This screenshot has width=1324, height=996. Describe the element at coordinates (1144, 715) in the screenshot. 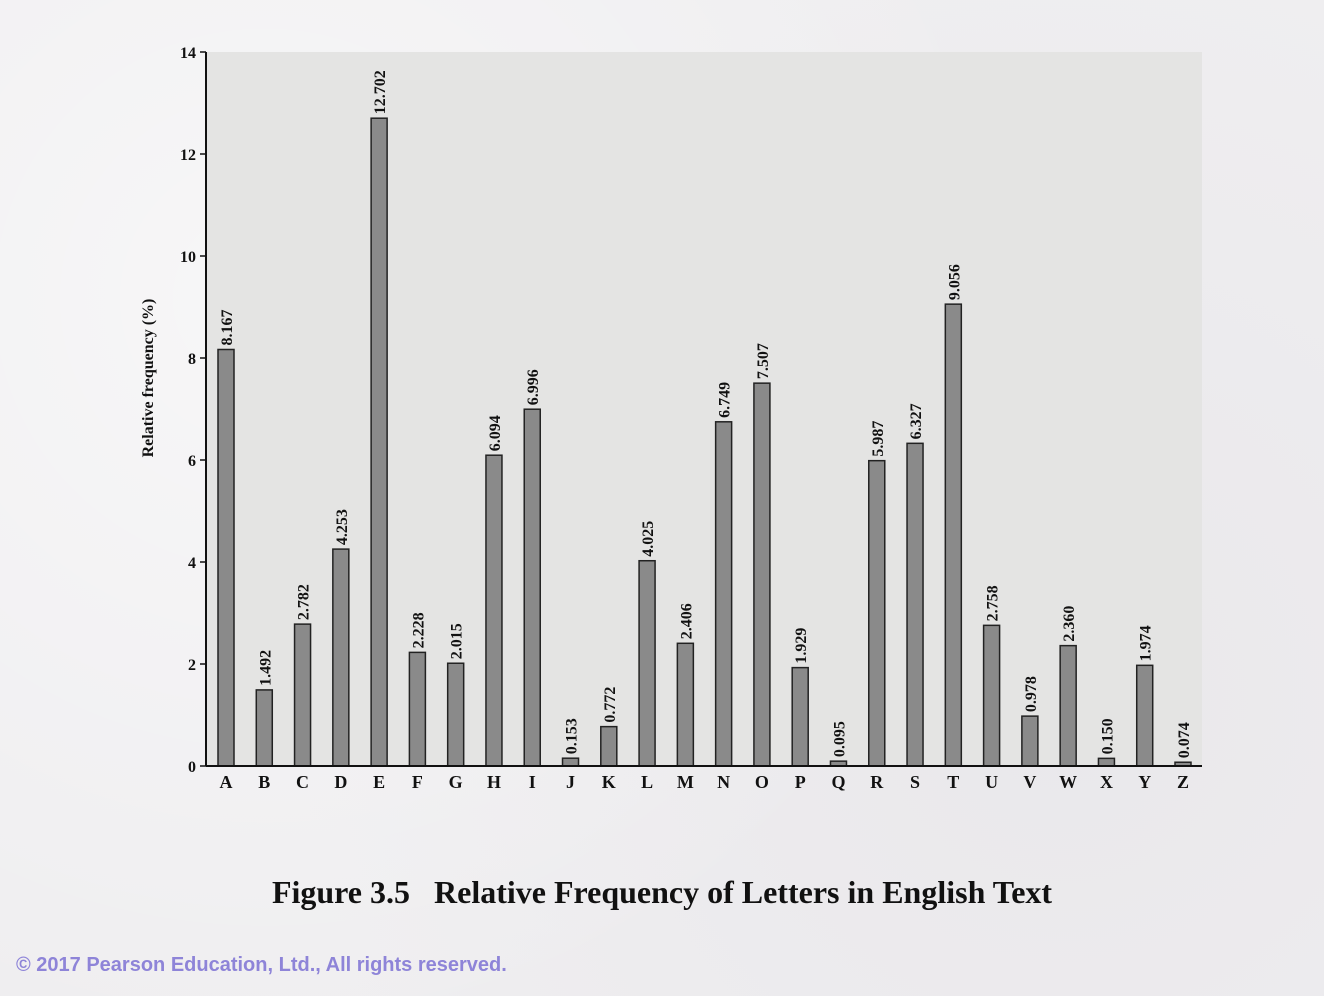

I see `bar-Y` at that location.